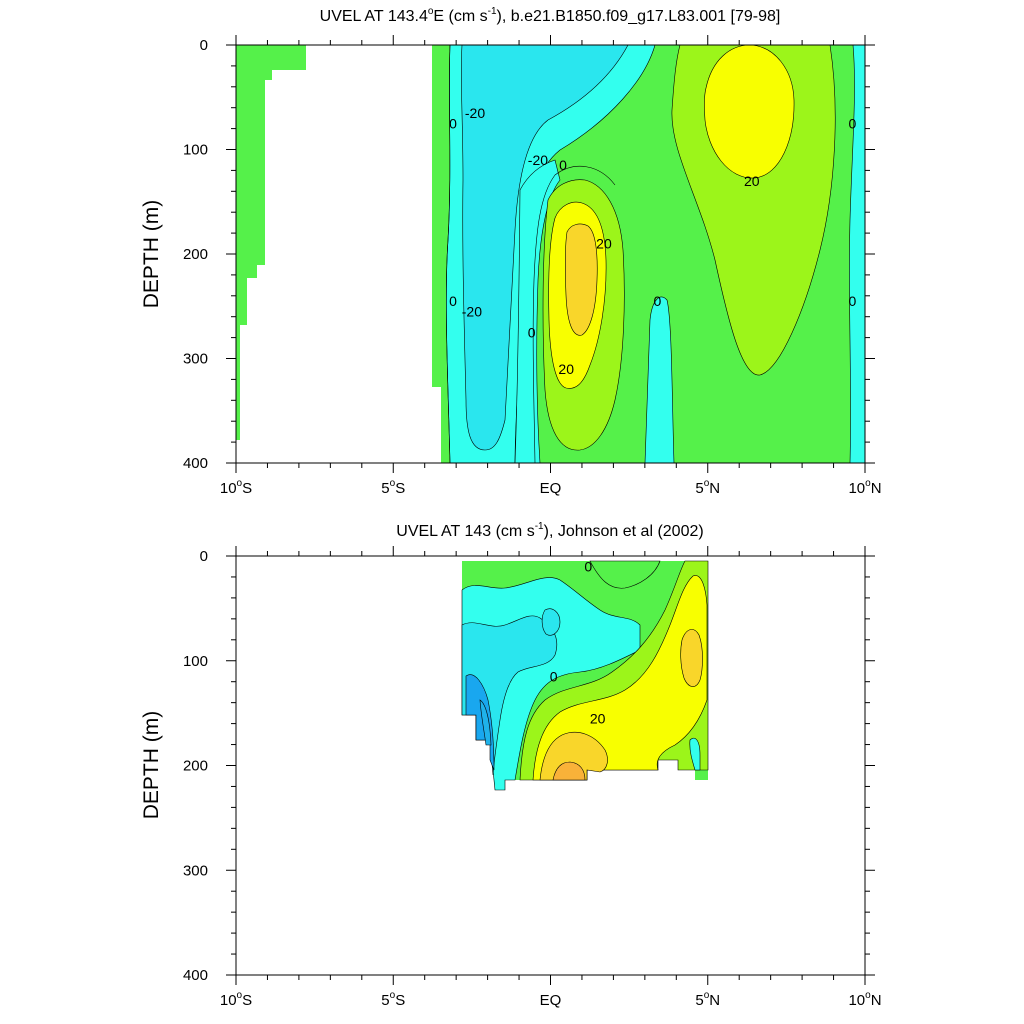 The image size is (1024, 1024). What do you see at coordinates (639, 16) in the screenshot?
I see `title-1-part-c: ), b.e21.B1850.f09_g17.L83.001 [79-98]` at bounding box center [639, 16].